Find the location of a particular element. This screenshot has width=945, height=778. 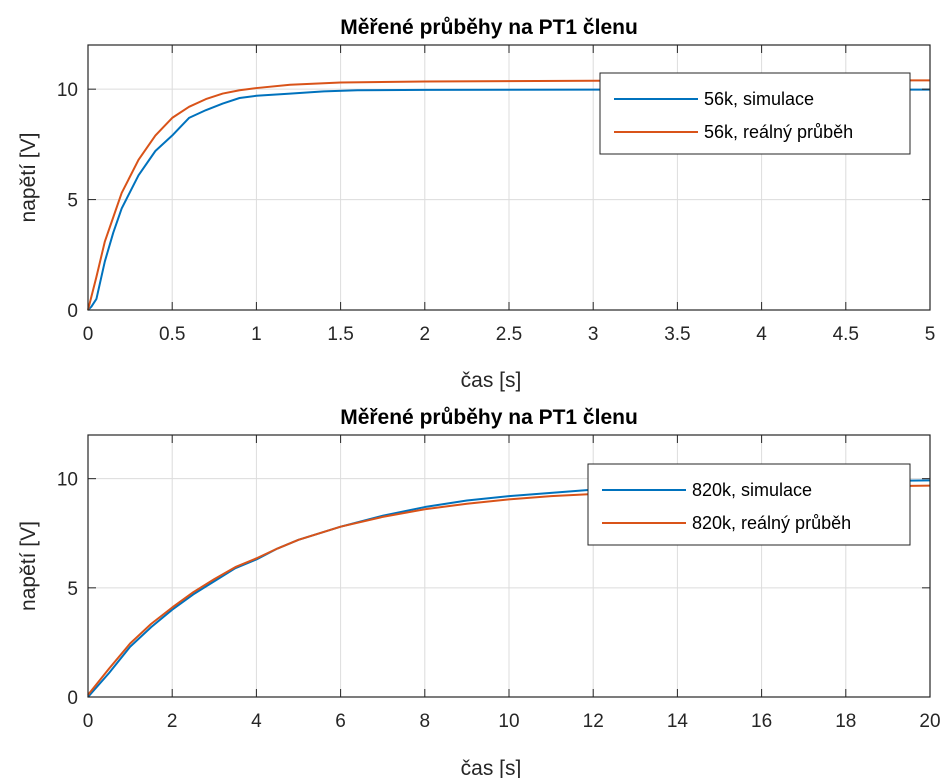

chart2-xtick-label-4: 8 is located at coordinates (425, 721).